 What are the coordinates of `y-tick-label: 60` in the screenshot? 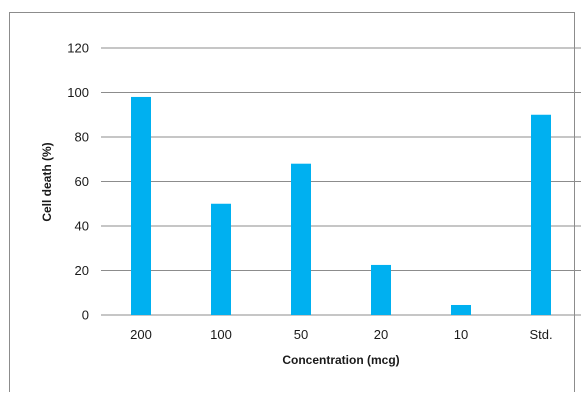 It's located at (82, 181).